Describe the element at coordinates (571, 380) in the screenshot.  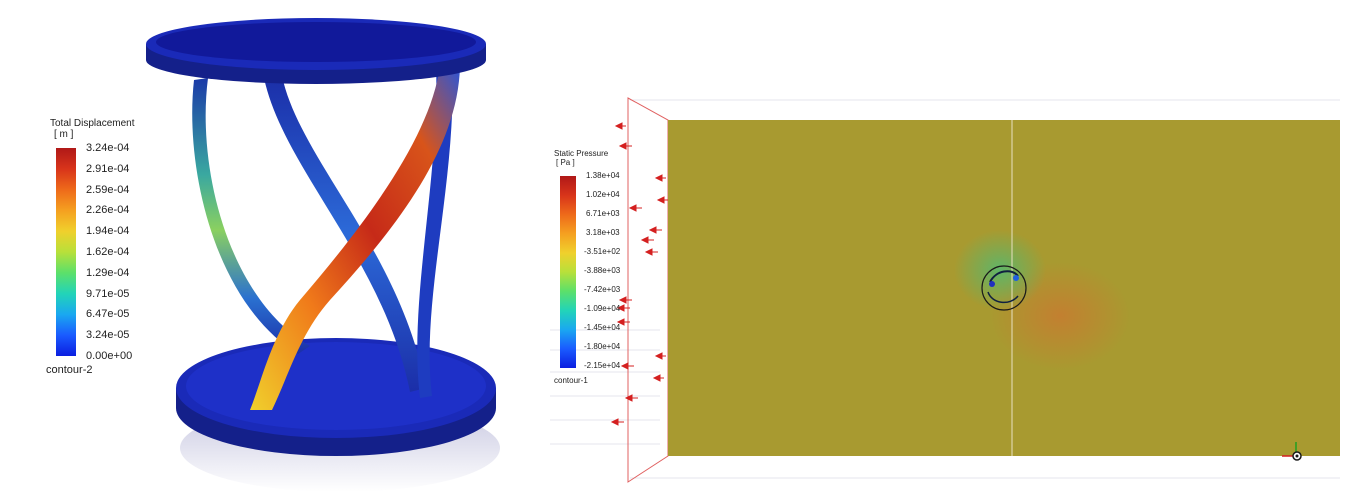
I see `pressure-contour-name: contour-1` at that location.